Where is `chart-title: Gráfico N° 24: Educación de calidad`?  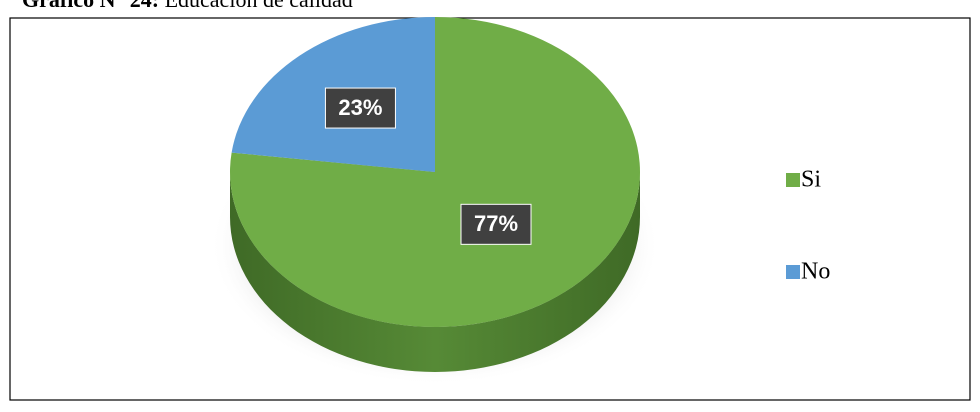 chart-title: Gráfico N° 24: Educación de calidad is located at coordinates (187, 6).